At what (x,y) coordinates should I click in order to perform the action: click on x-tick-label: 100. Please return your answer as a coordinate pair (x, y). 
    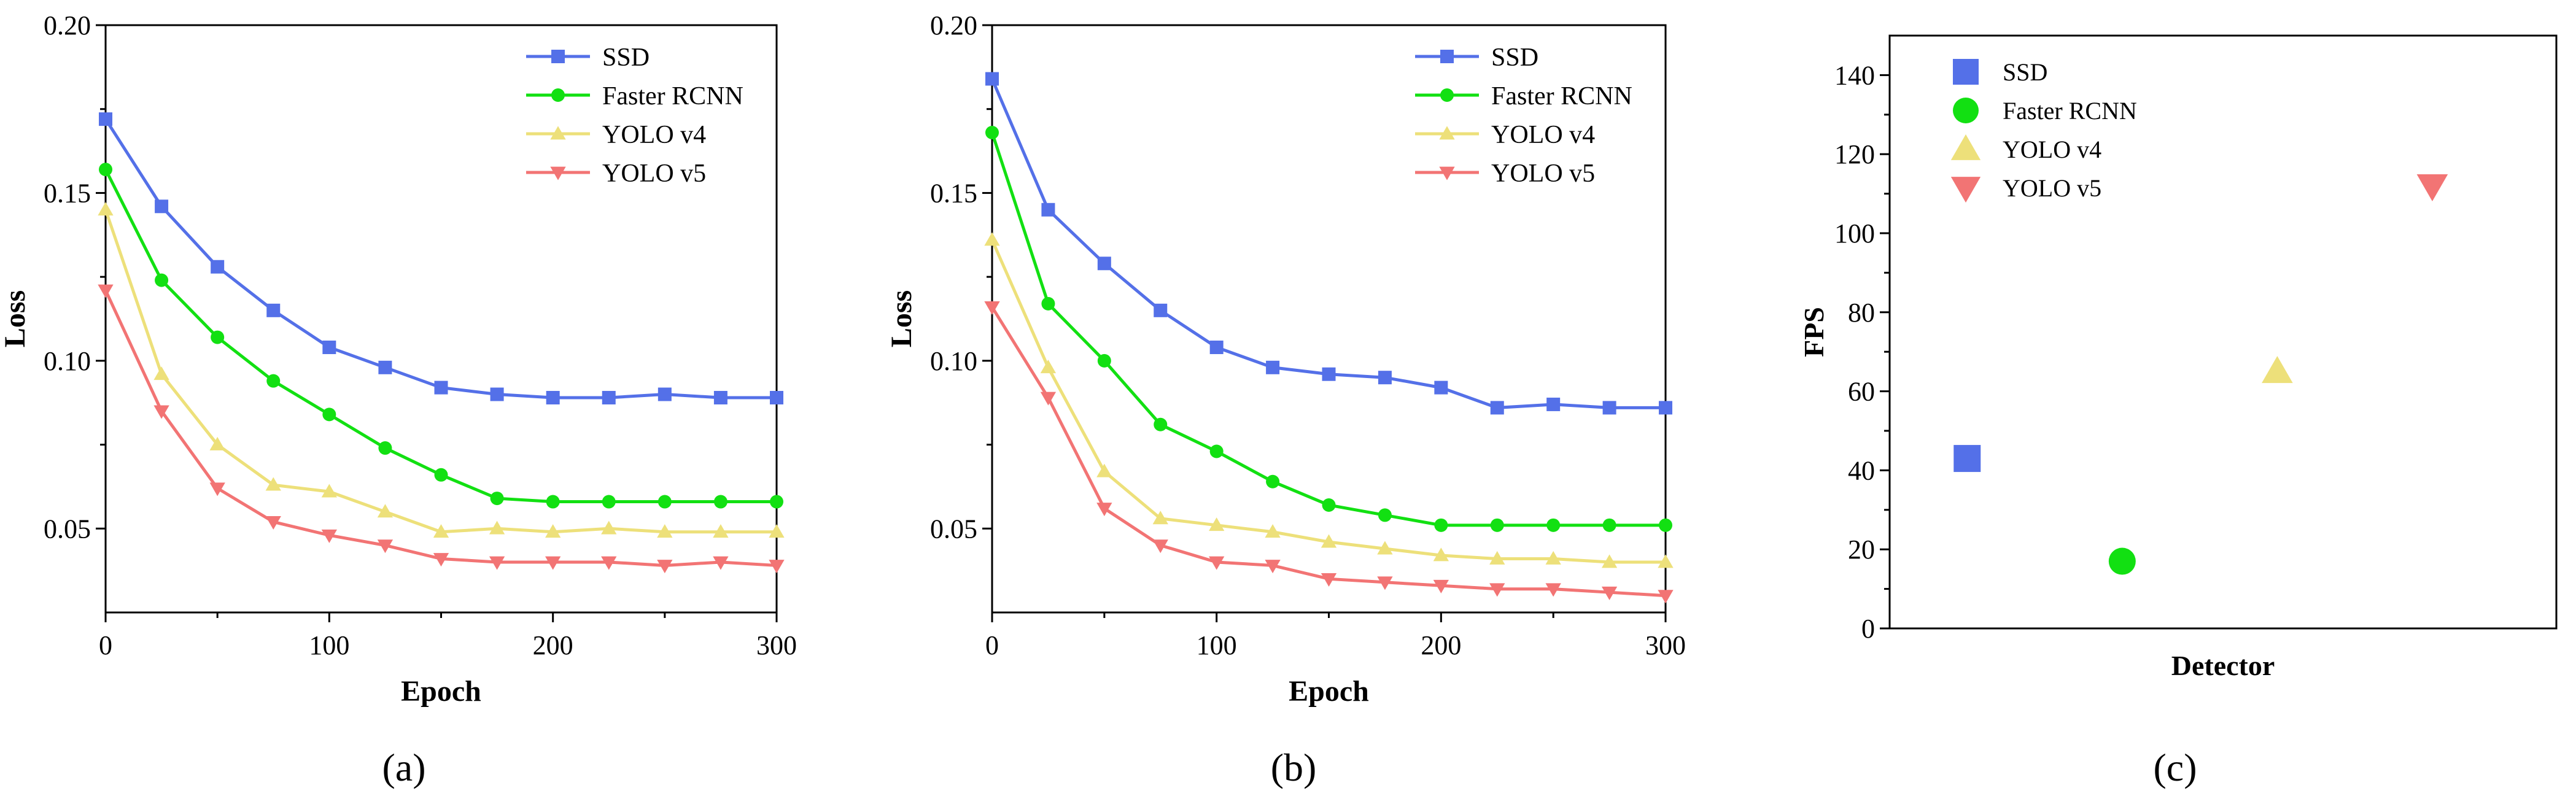
    Looking at the image, I should click on (1217, 645).